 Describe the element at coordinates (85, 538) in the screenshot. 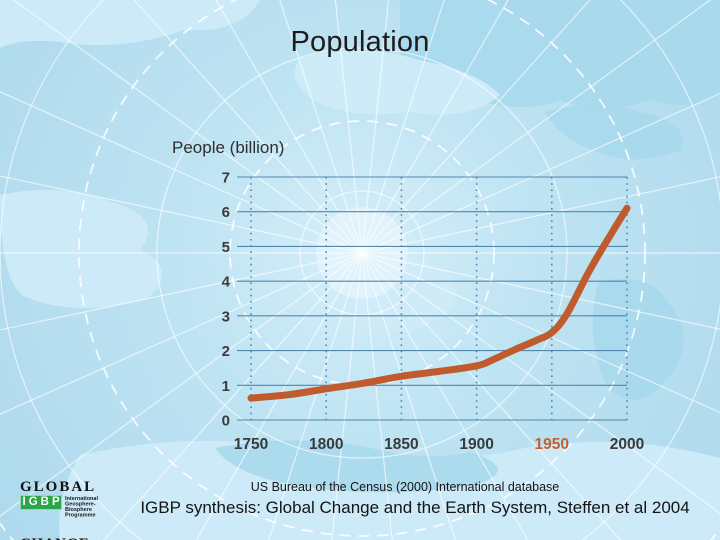

I see `logo-change-text: CHANGE` at that location.